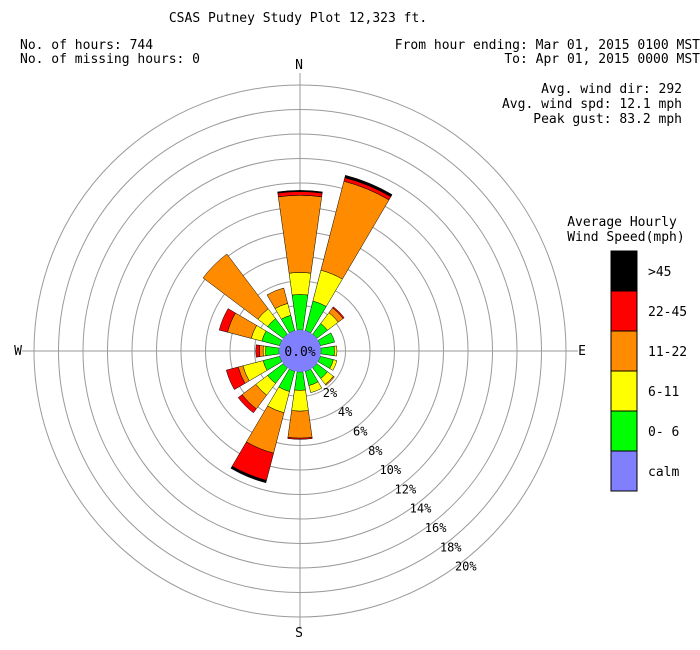  What do you see at coordinates (86, 45) in the screenshot?
I see `hours-count: No. of hours: 744` at bounding box center [86, 45].